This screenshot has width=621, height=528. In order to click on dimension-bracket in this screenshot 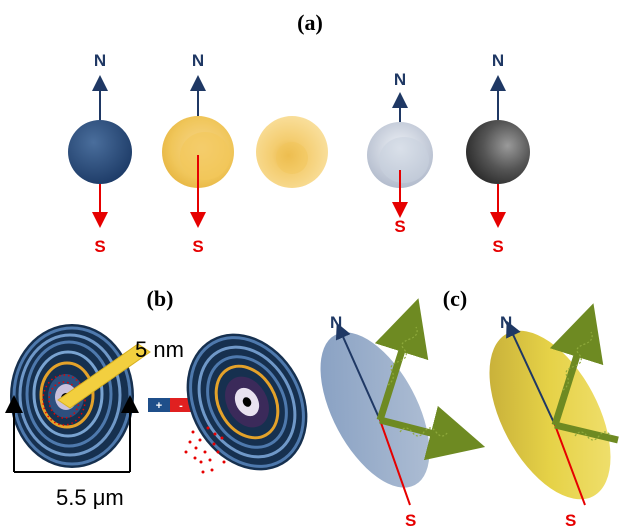, I will do `click(72, 434)`.